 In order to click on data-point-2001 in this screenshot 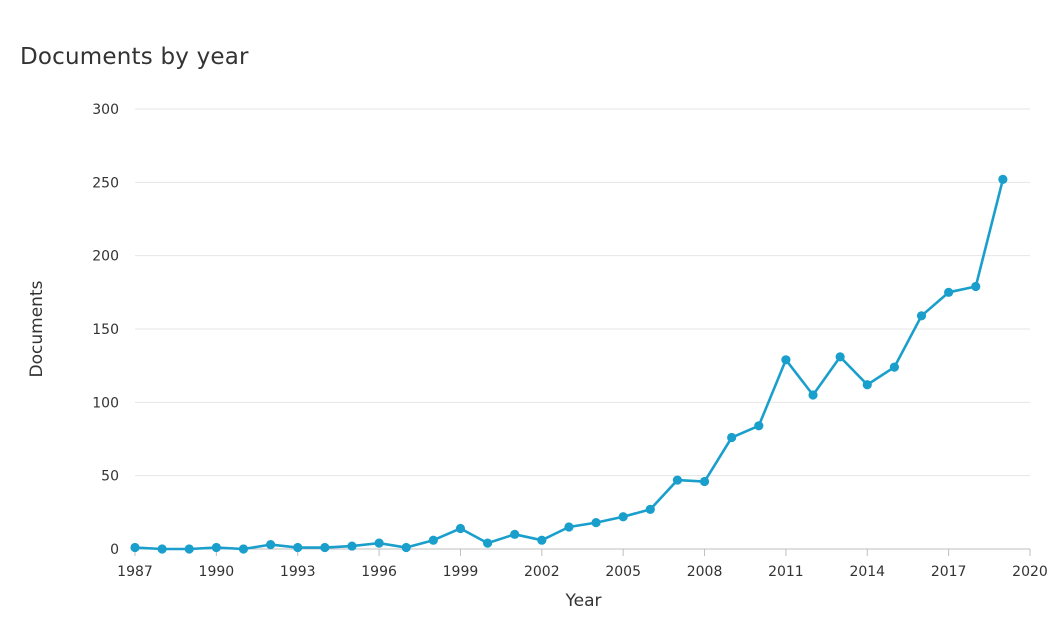, I will do `click(515, 534)`.